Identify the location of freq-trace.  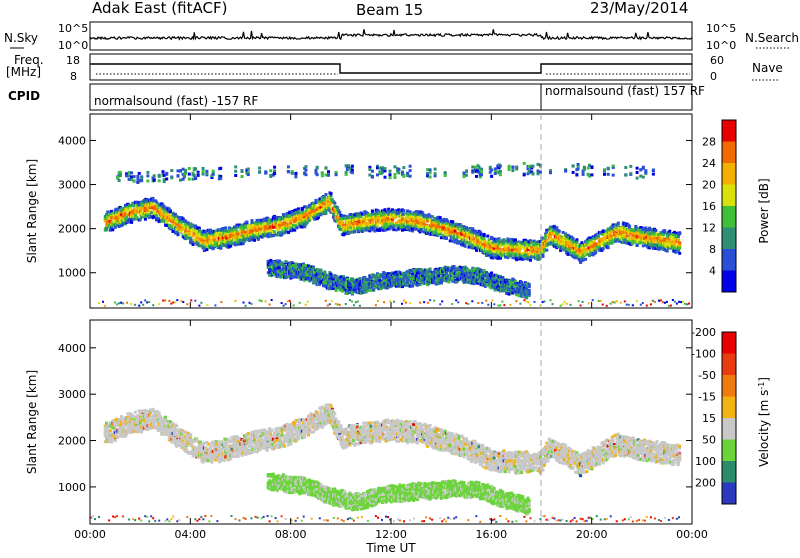
(391, 68).